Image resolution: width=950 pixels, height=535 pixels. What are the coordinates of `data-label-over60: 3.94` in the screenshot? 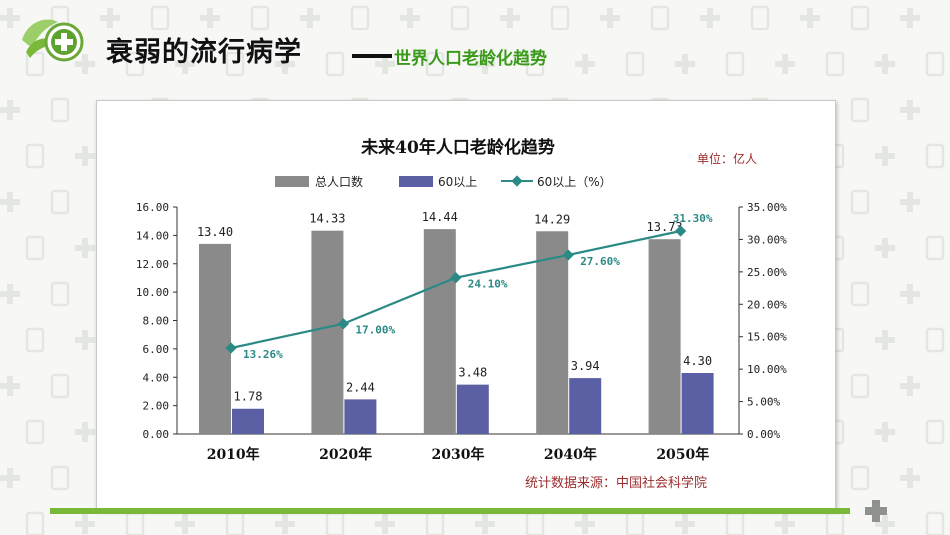 It's located at (585, 366).